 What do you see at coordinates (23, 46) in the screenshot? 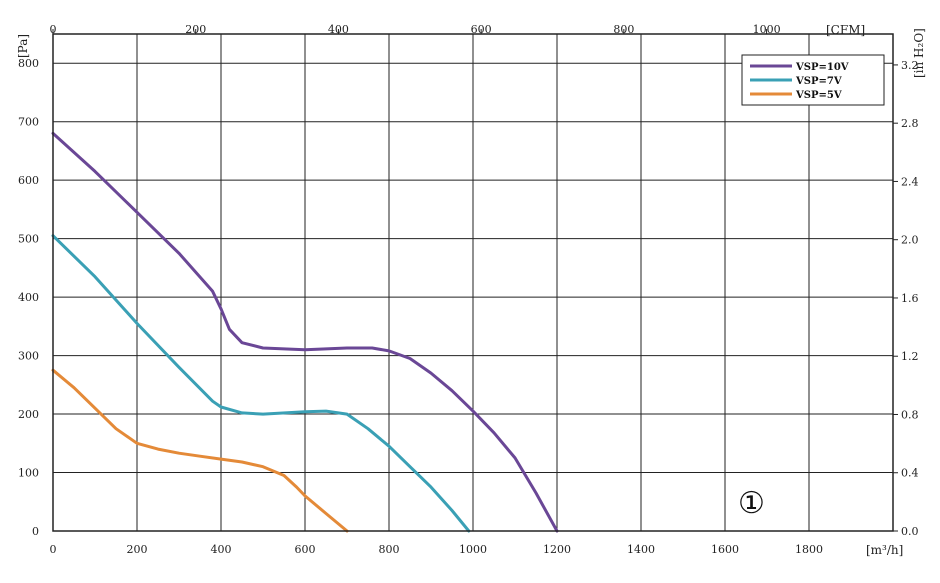
I see `y-axis-unit-label: [Pa]` at bounding box center [23, 46].